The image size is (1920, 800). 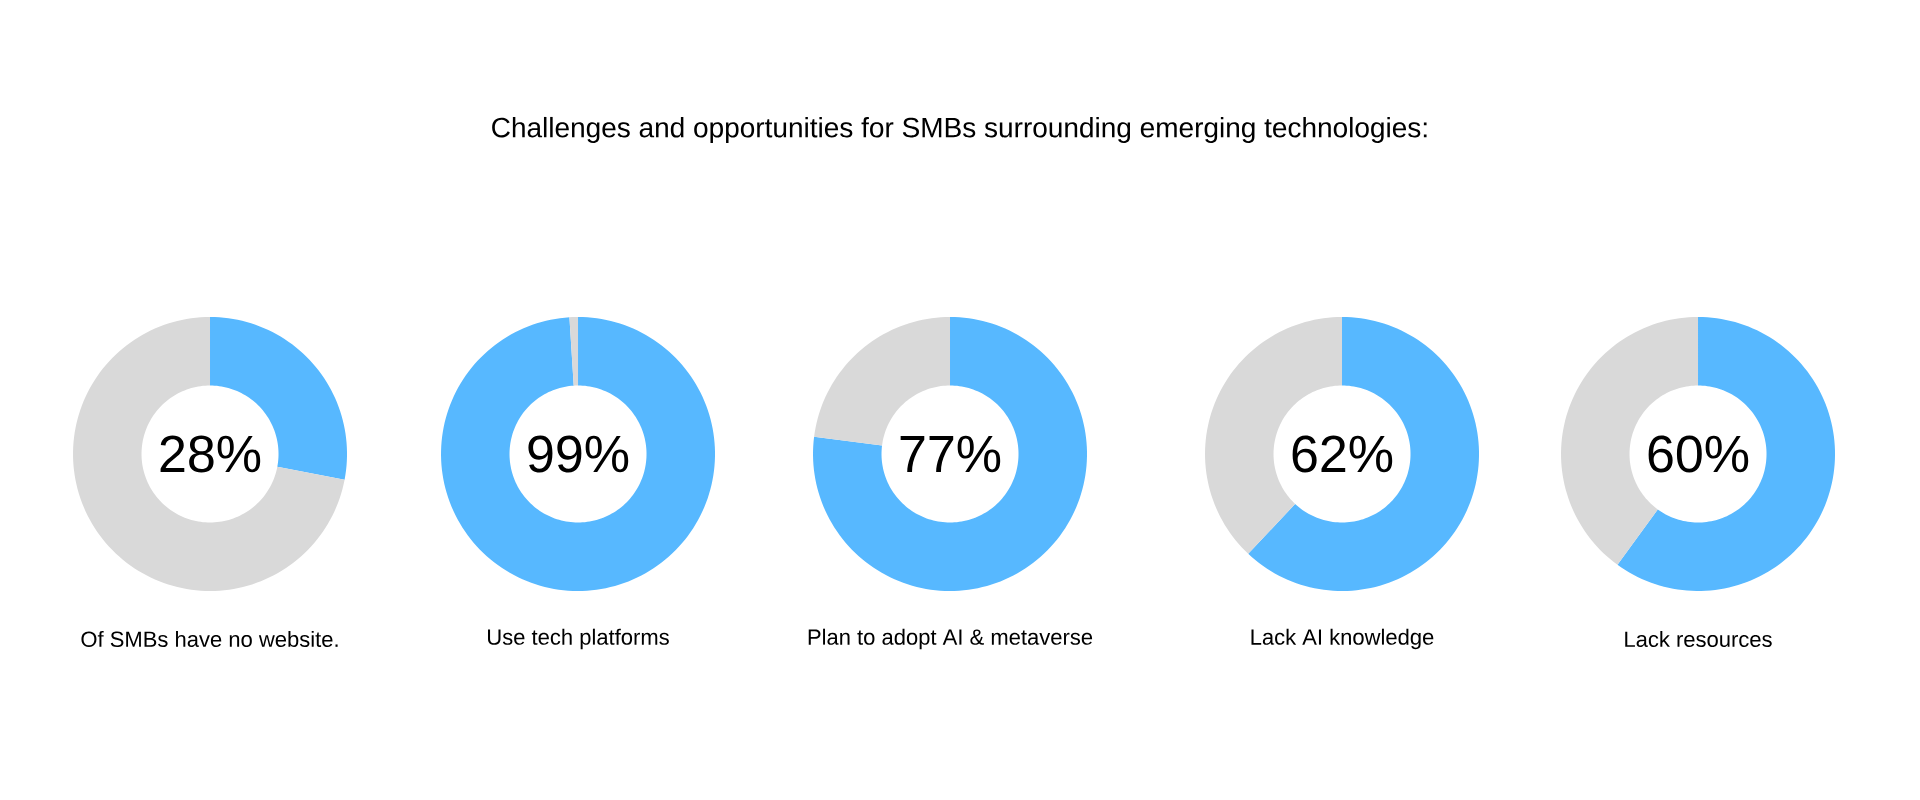 What do you see at coordinates (1698, 454) in the screenshot?
I see `data-label: 60%` at bounding box center [1698, 454].